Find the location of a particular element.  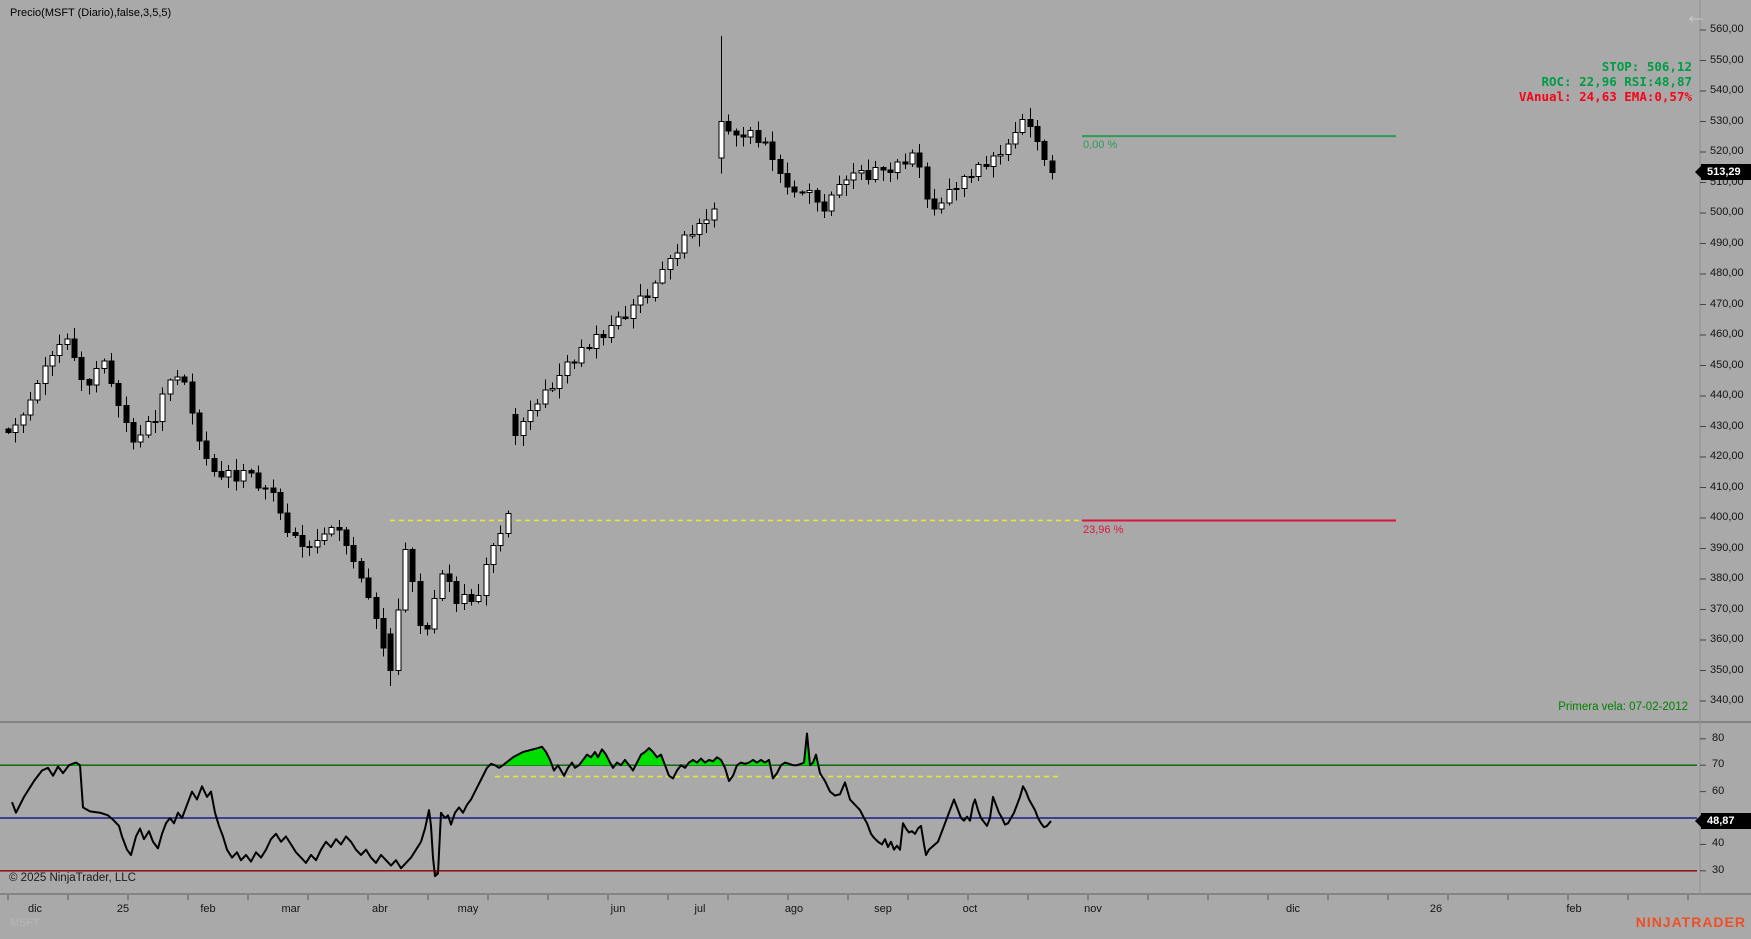

price-tick-label: 410,00 is located at coordinates (1727, 486).